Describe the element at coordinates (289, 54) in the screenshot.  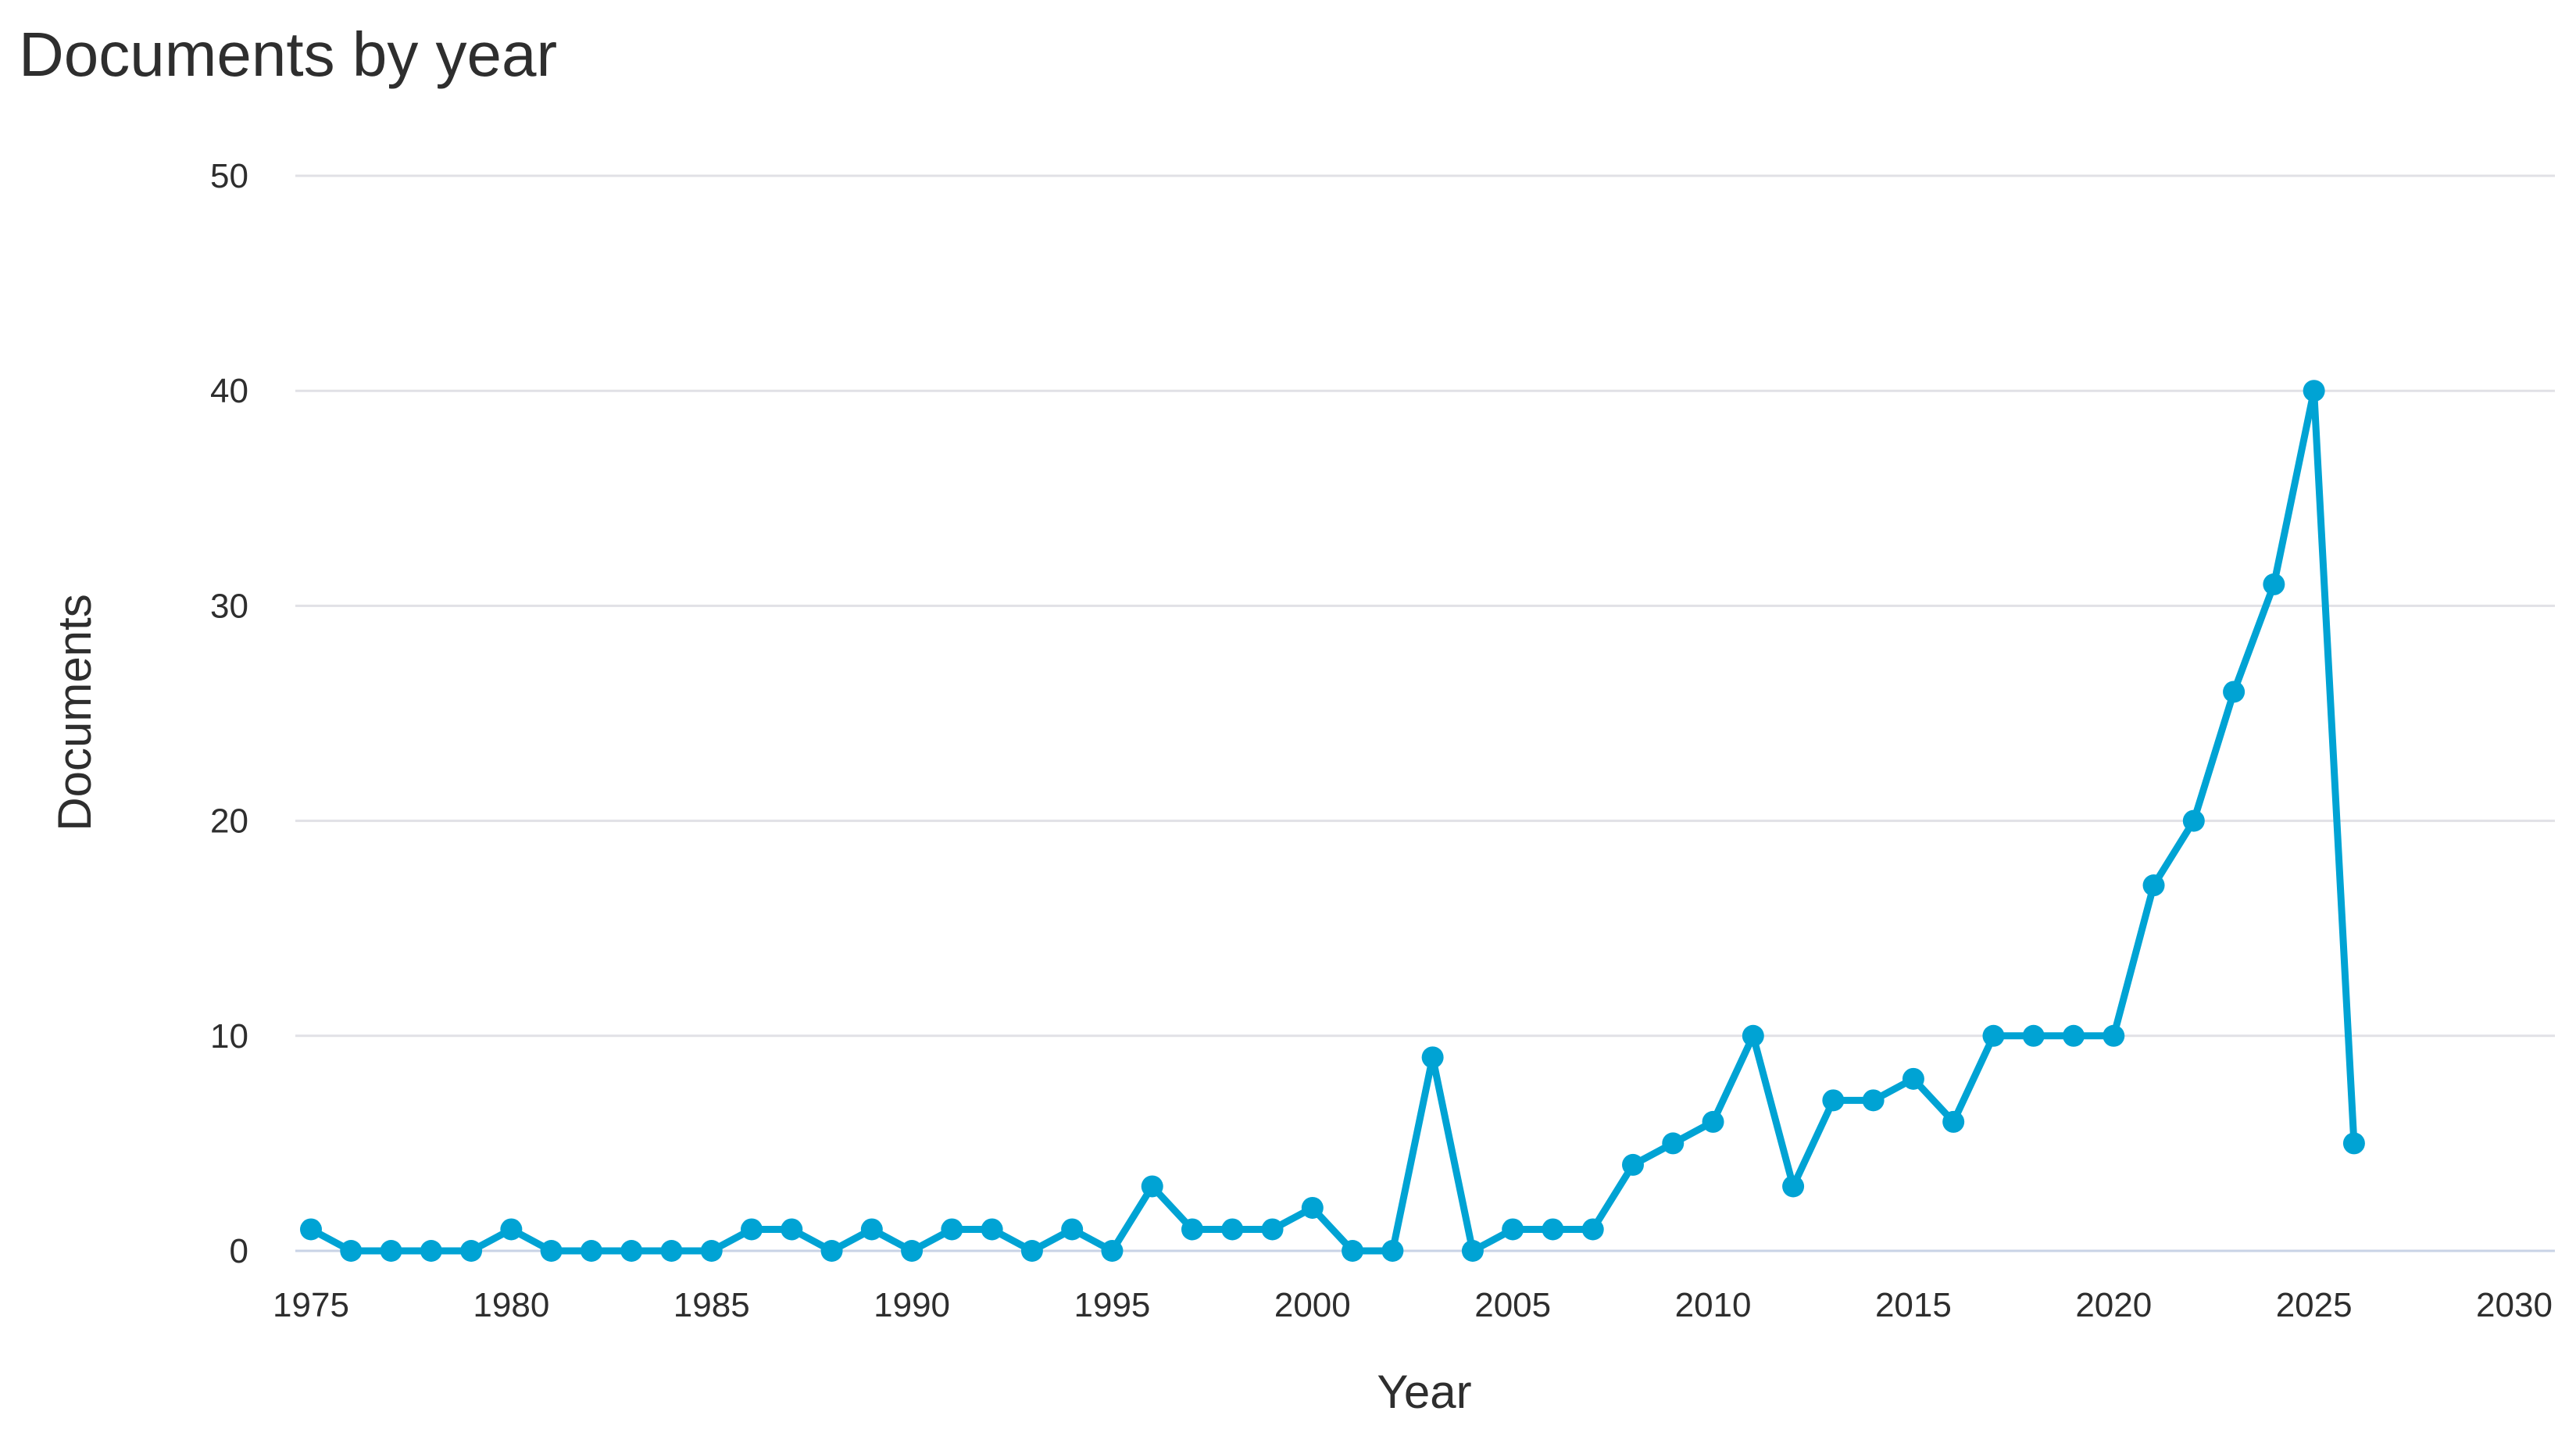
I see `chart-title: Documents by year` at that location.